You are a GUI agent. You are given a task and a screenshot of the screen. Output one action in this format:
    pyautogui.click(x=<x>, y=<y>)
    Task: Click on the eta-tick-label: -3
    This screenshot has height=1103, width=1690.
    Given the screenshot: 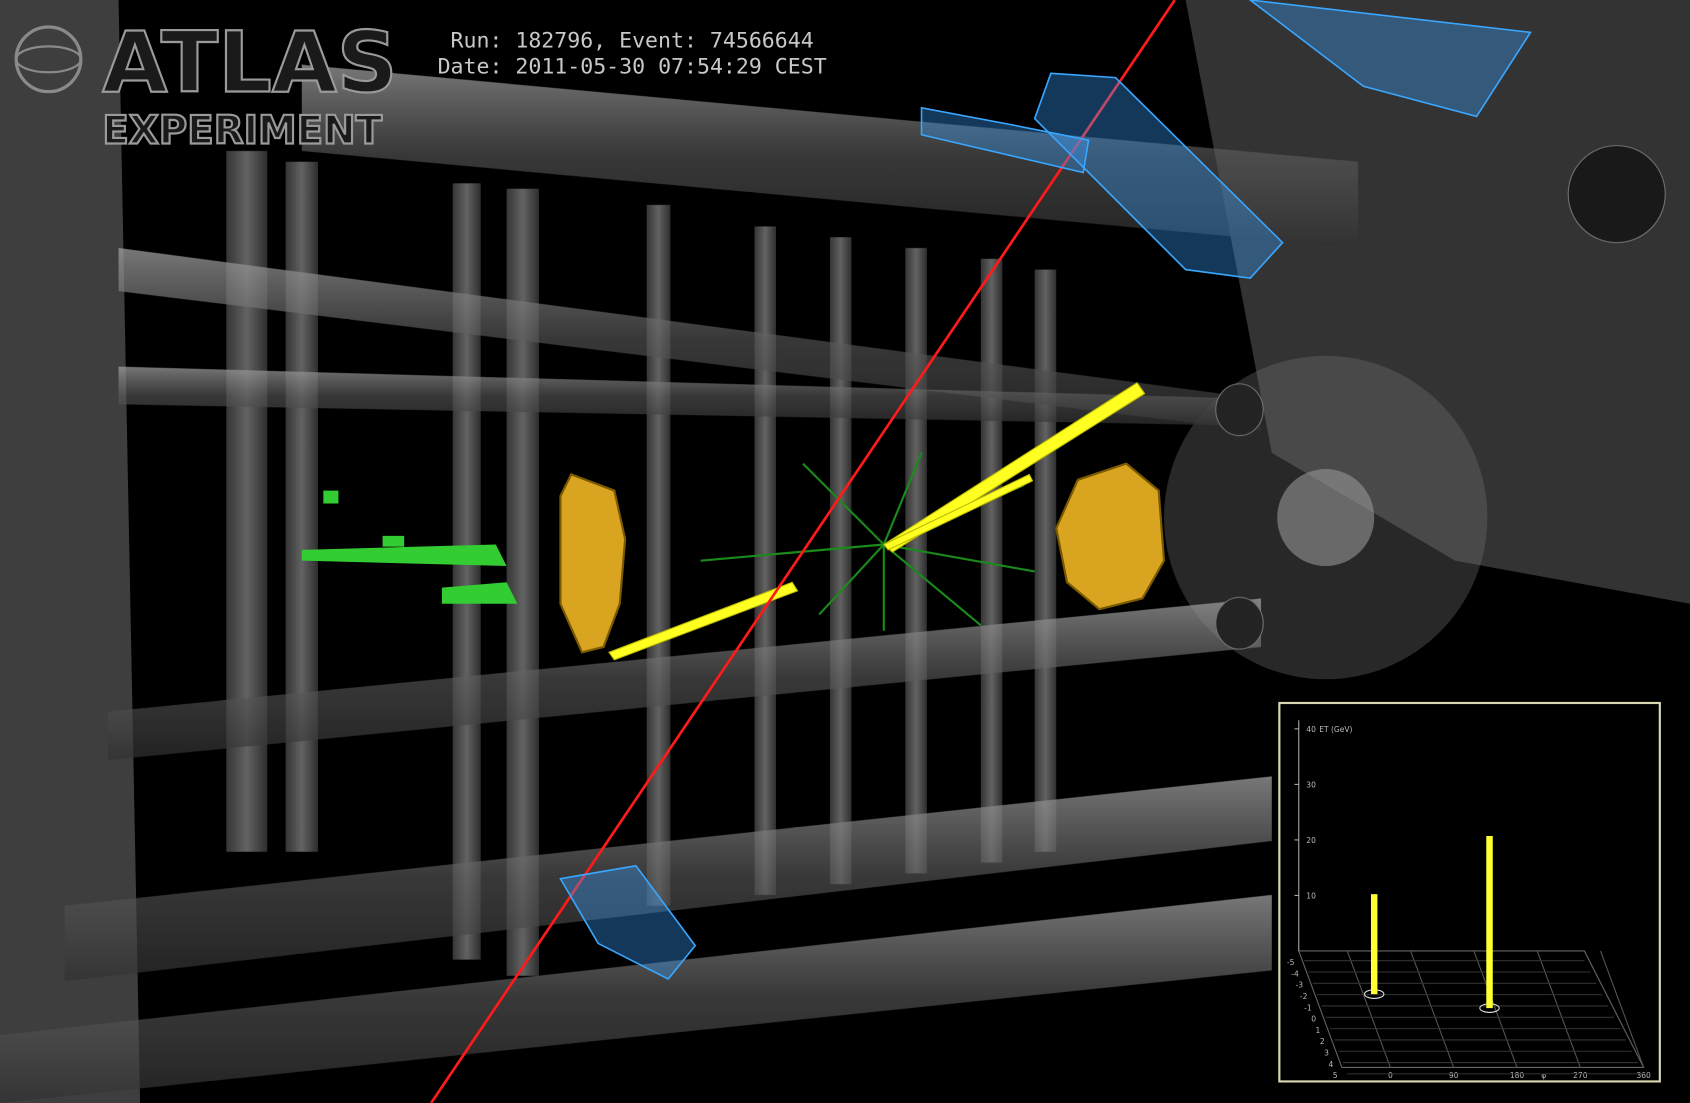 What is the action you would take?
    pyautogui.click(x=1300, y=985)
    